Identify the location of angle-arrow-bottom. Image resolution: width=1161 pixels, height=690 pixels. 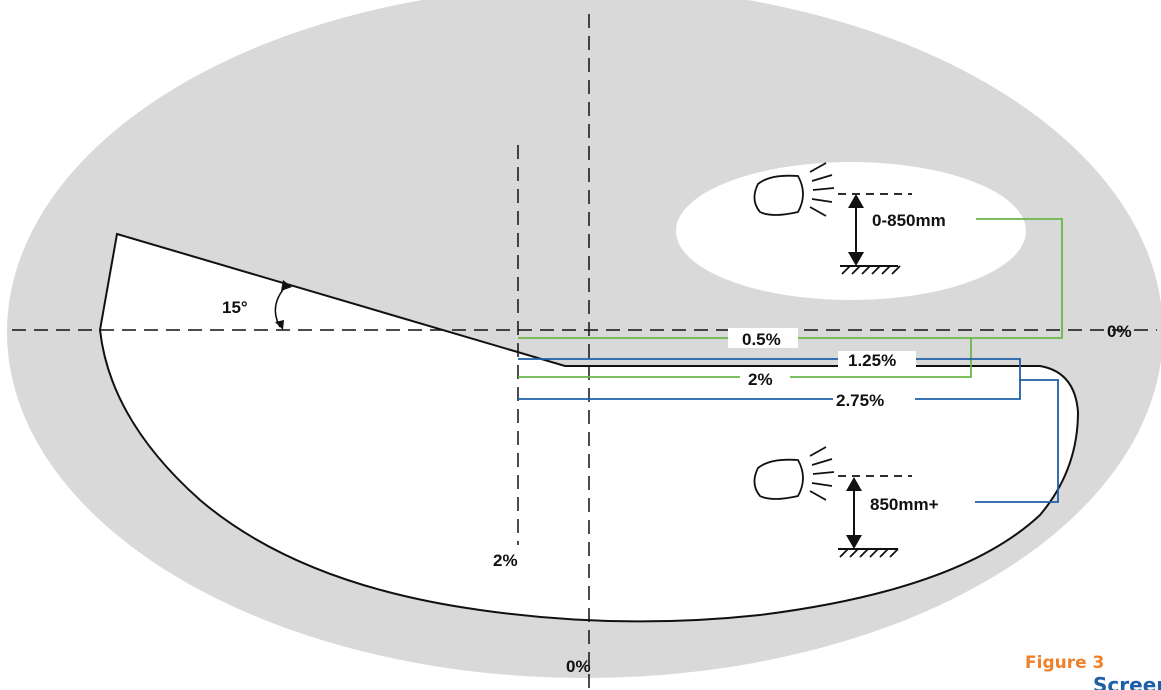
(279, 325).